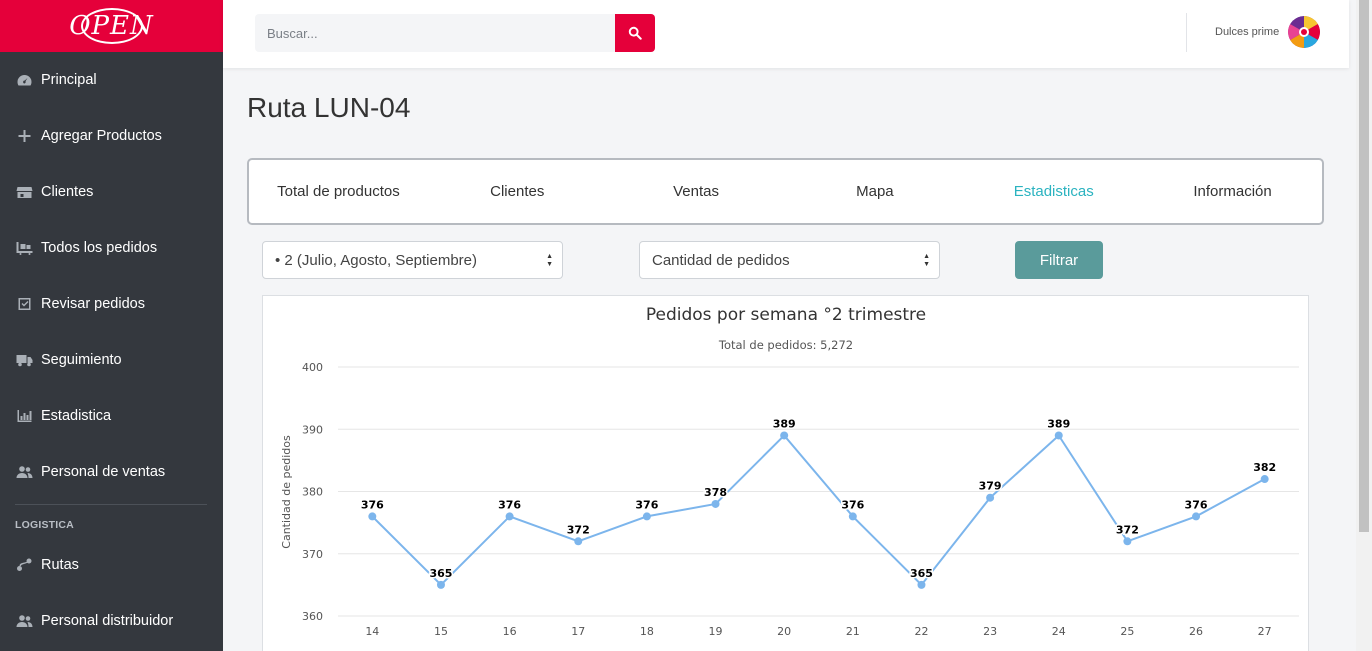 This screenshot has width=1372, height=651. I want to click on plus-icon, so click(24, 136).